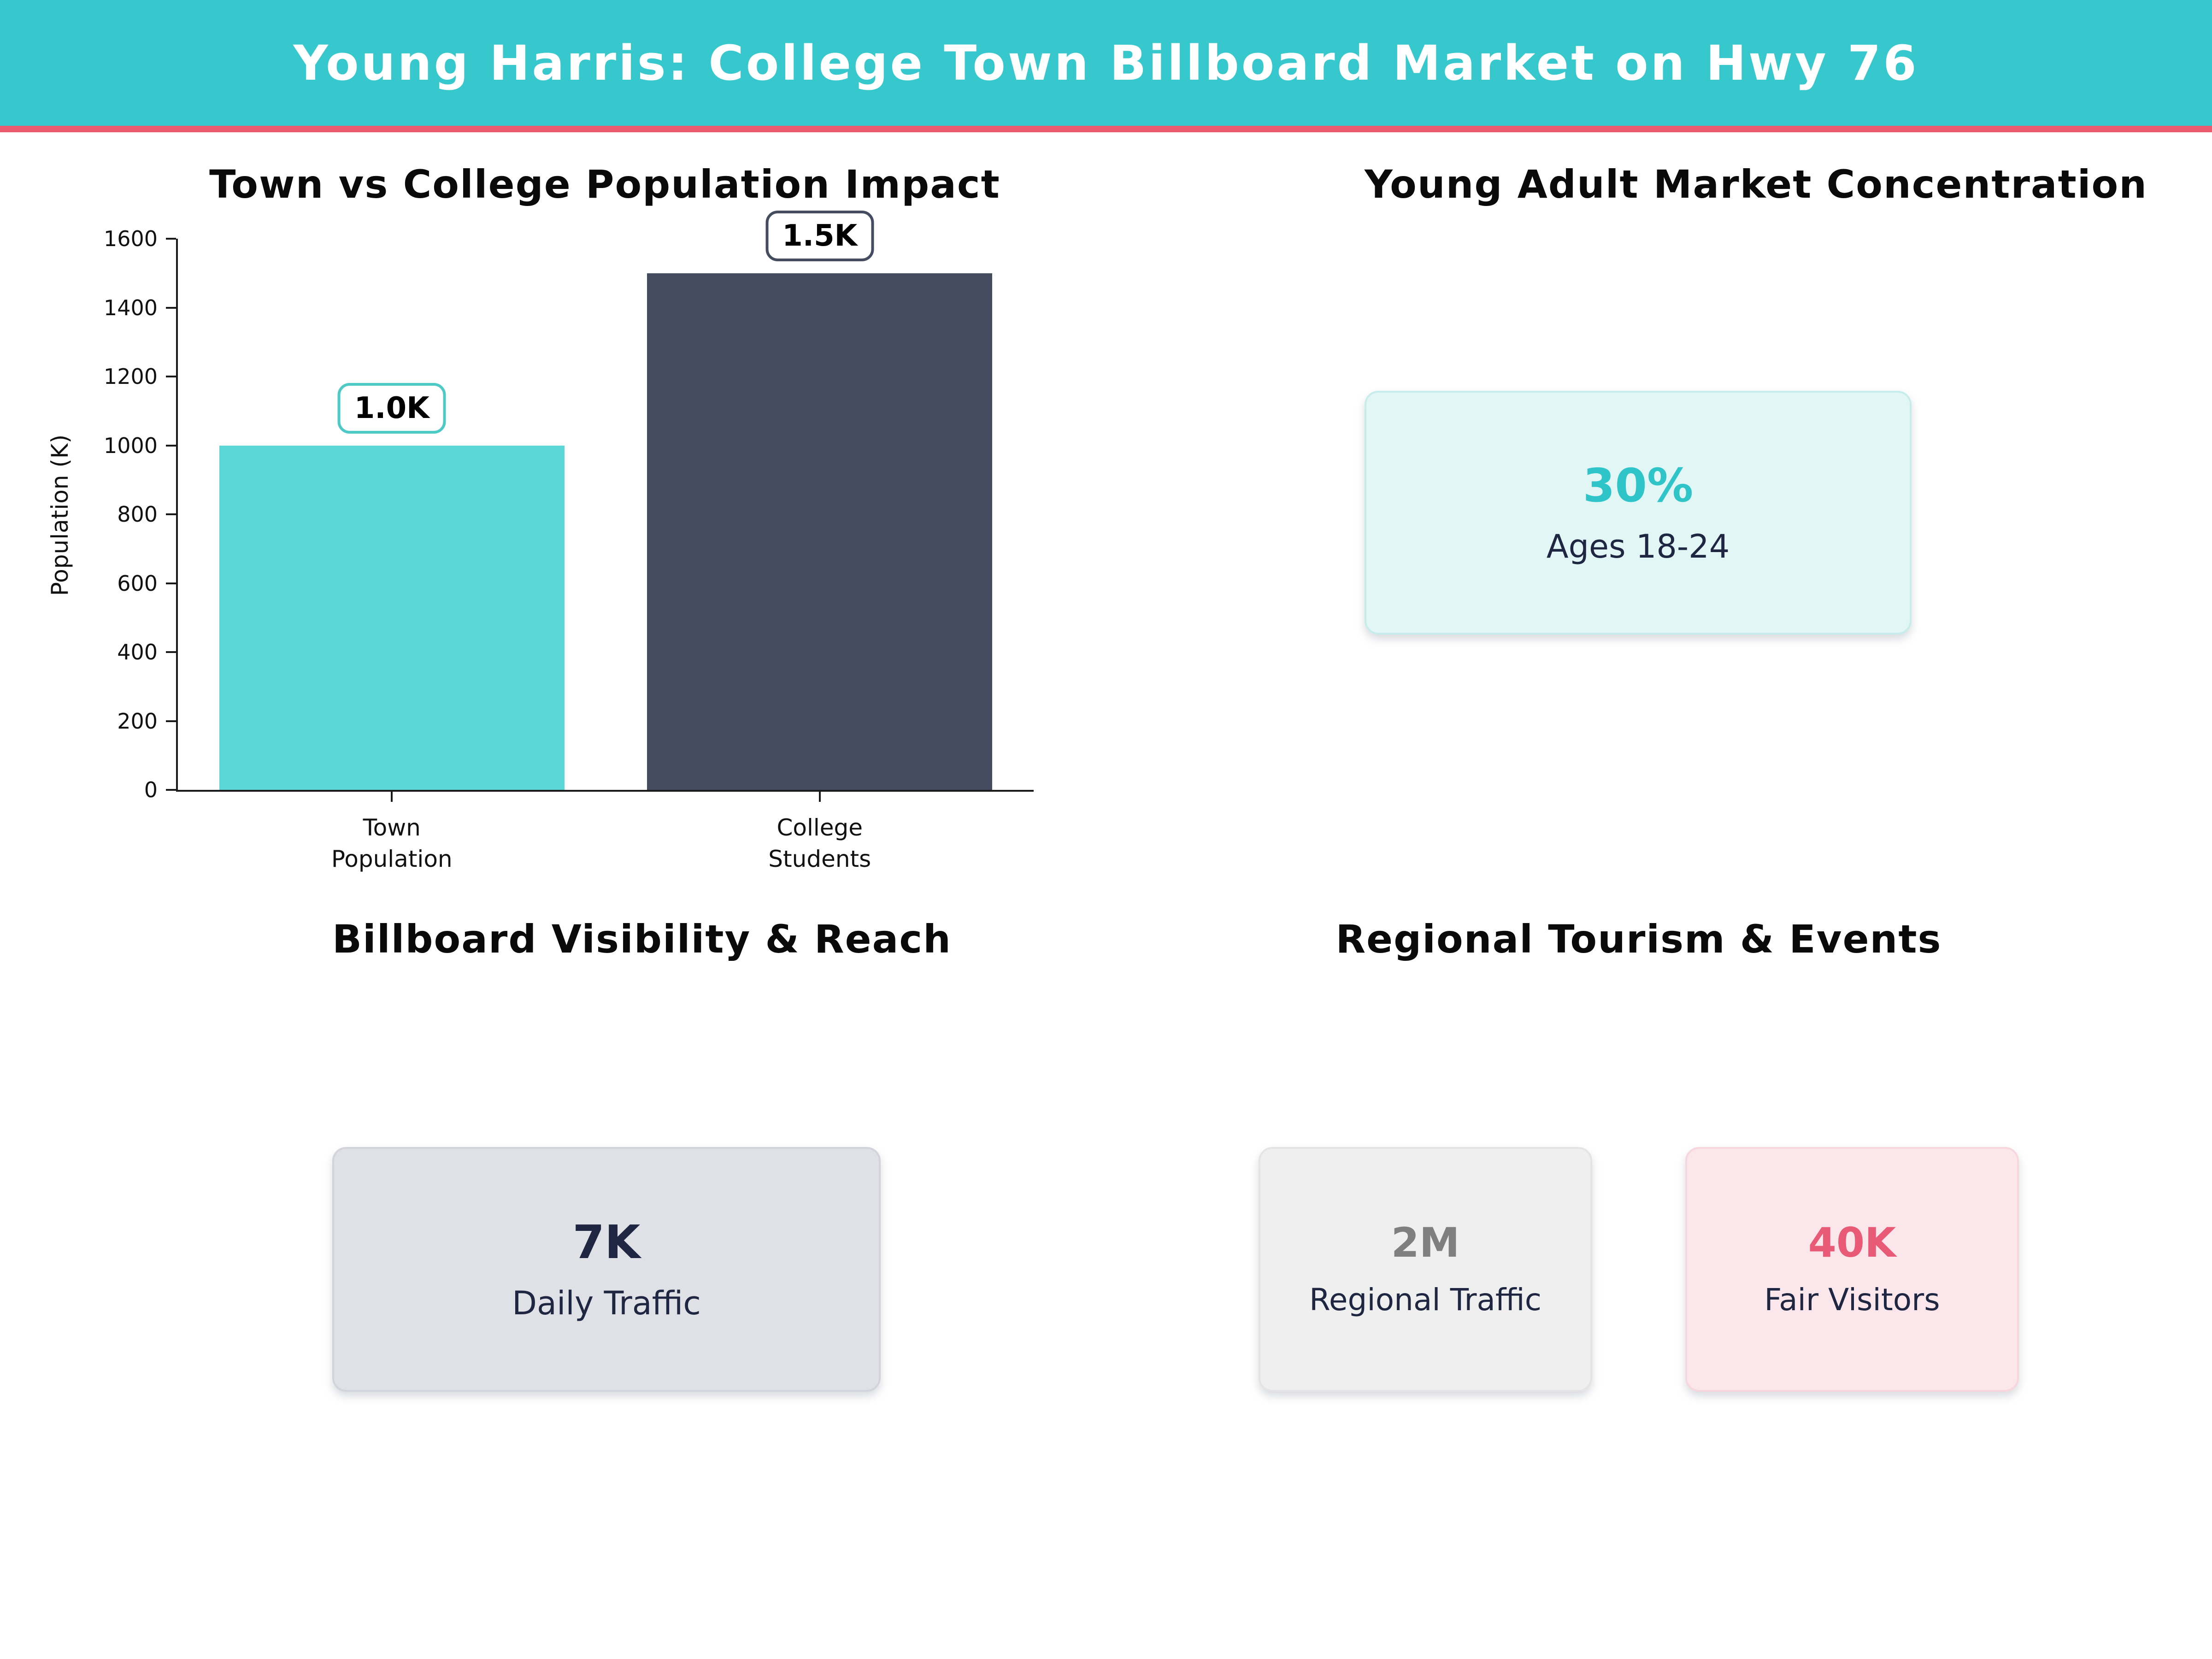 The image size is (2212, 1659). I want to click on daily-traffic-stat-value: 7K, so click(606, 1242).